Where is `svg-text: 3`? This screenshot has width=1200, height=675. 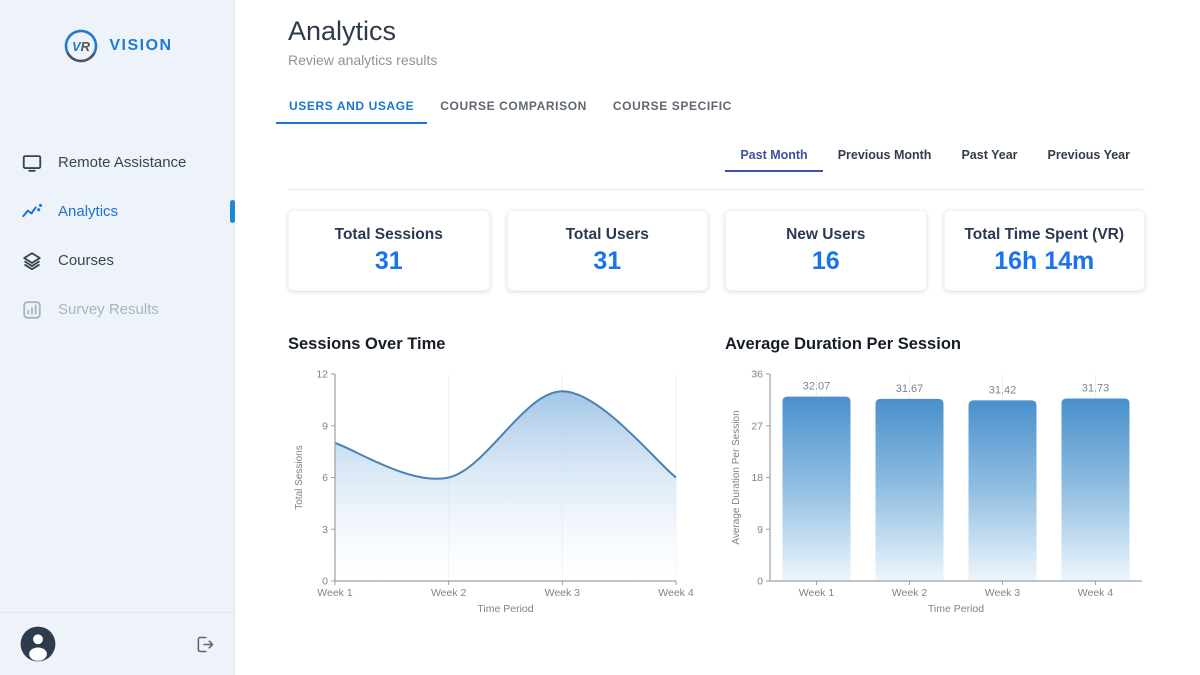
svg-text: 3 is located at coordinates (325, 530).